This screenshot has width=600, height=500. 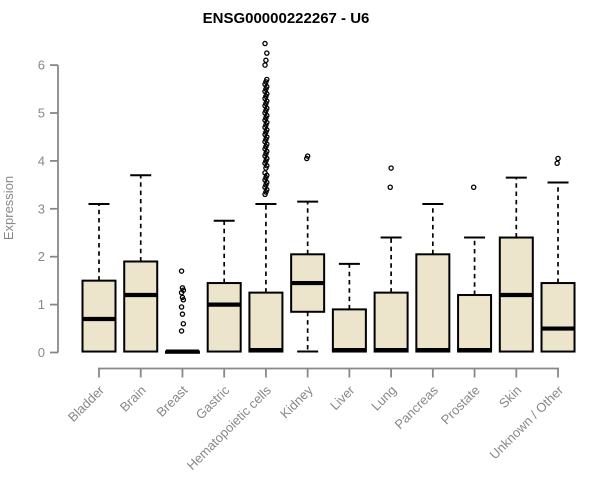 I want to click on x-tick-label-liver: Liver, so click(x=342, y=397).